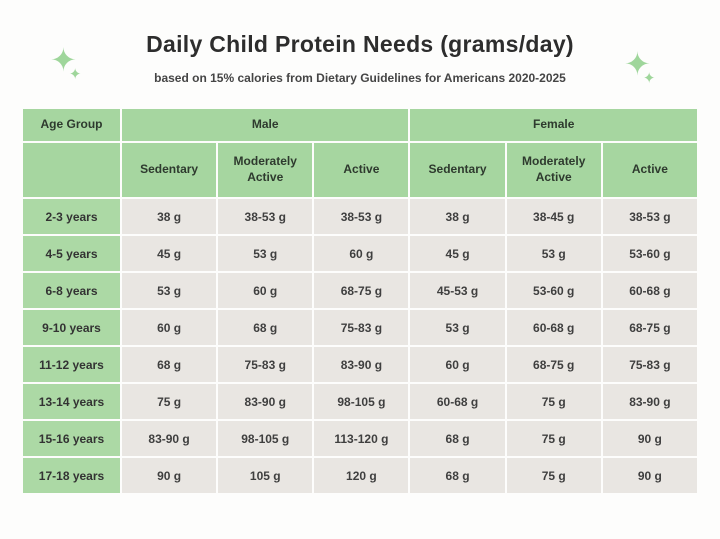 This screenshot has width=720, height=539. I want to click on female-active-header: Active, so click(649, 170).